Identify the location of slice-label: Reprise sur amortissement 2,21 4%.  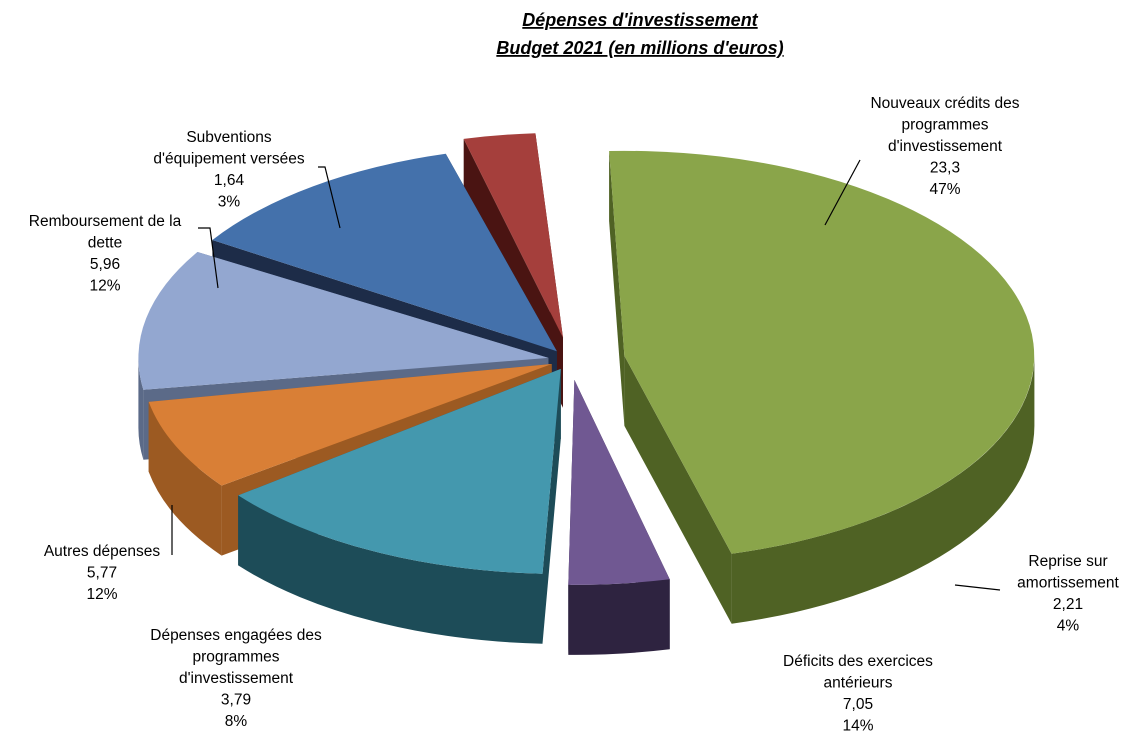
(1068, 594).